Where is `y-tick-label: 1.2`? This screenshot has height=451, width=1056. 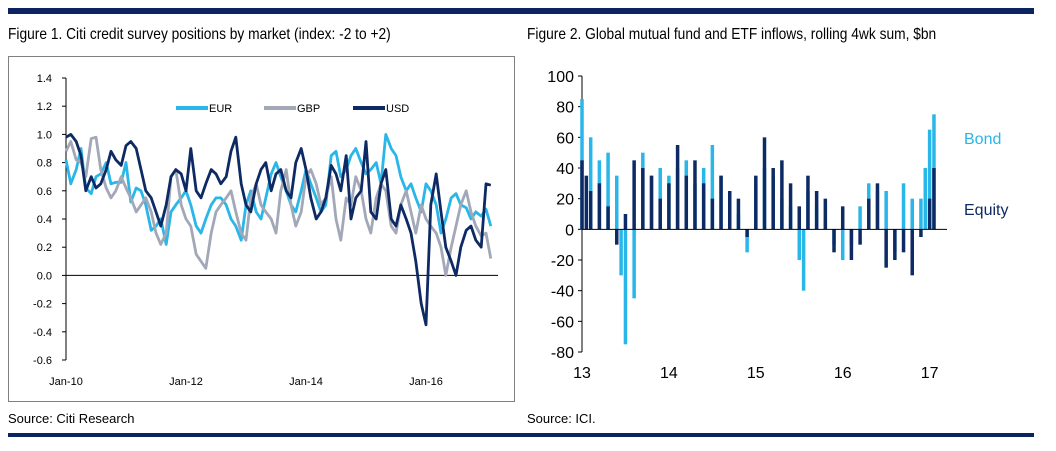 y-tick-label: 1.2 is located at coordinates (44, 107).